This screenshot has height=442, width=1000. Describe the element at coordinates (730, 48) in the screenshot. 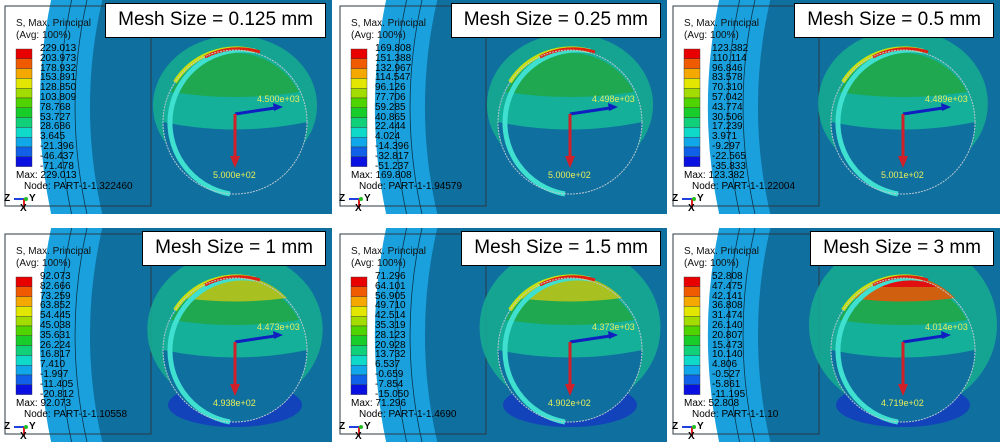

I see `legend-value: 123.382` at that location.